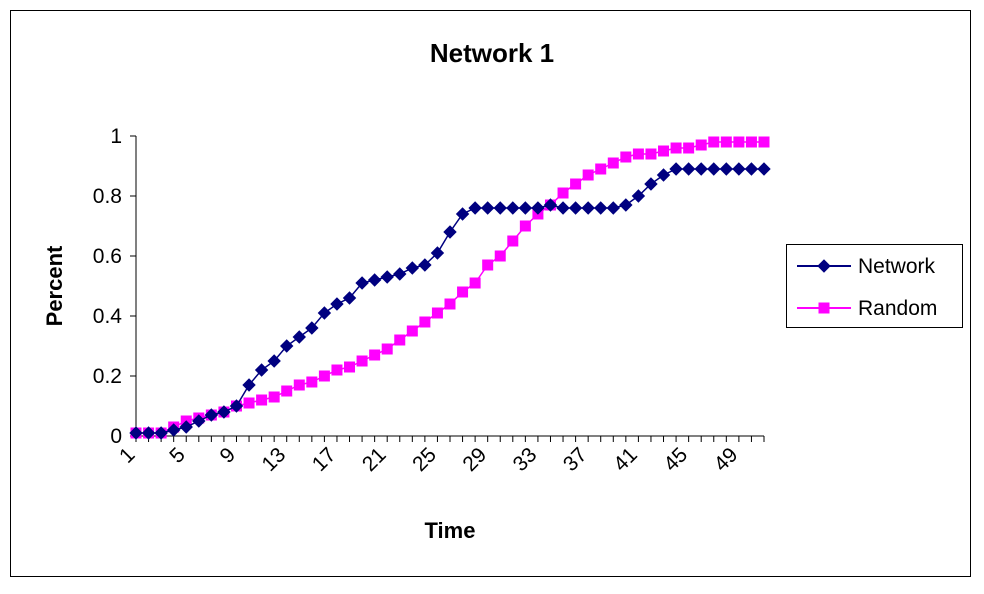 The image size is (984, 594). I want to click on y-tick-label: 0.2, so click(107, 376).